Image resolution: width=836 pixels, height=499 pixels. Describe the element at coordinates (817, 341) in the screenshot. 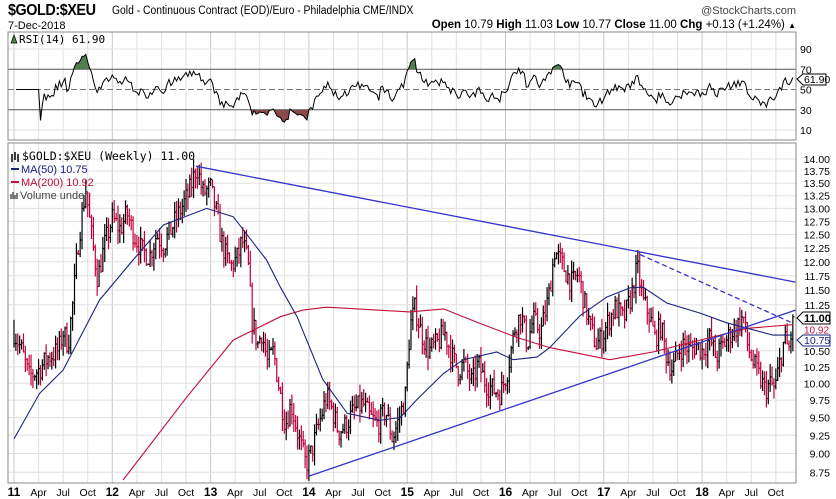

I see `ma50-tag-value: 10.75` at that location.